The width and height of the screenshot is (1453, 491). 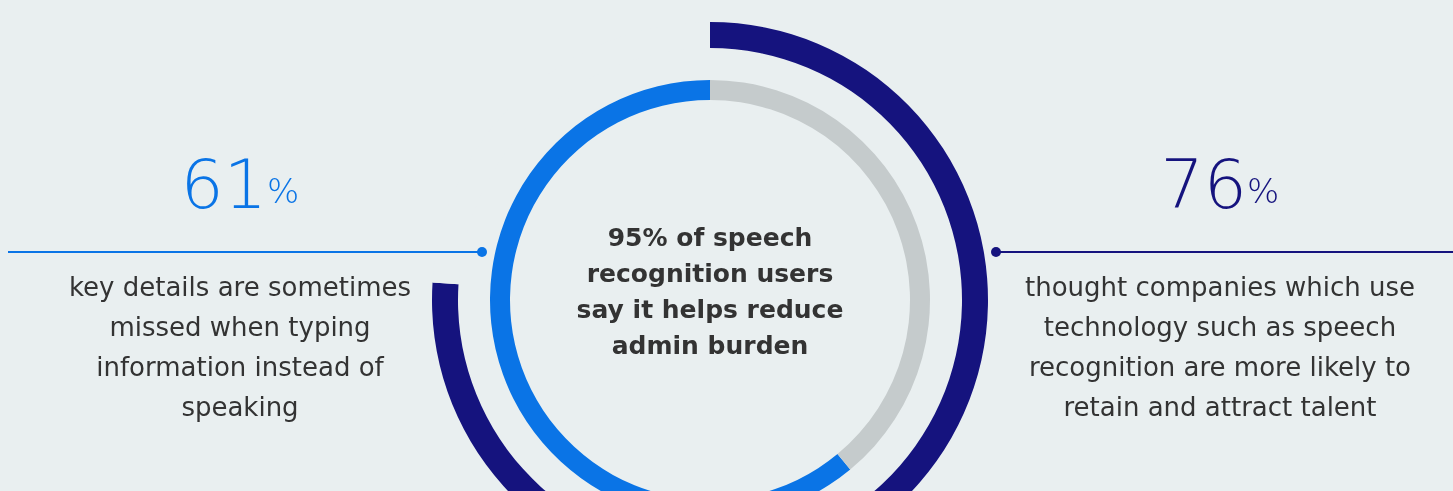 What do you see at coordinates (710, 292) in the screenshot?
I see `text: 95% of speech recognition users say it helps reduce admin burden` at bounding box center [710, 292].